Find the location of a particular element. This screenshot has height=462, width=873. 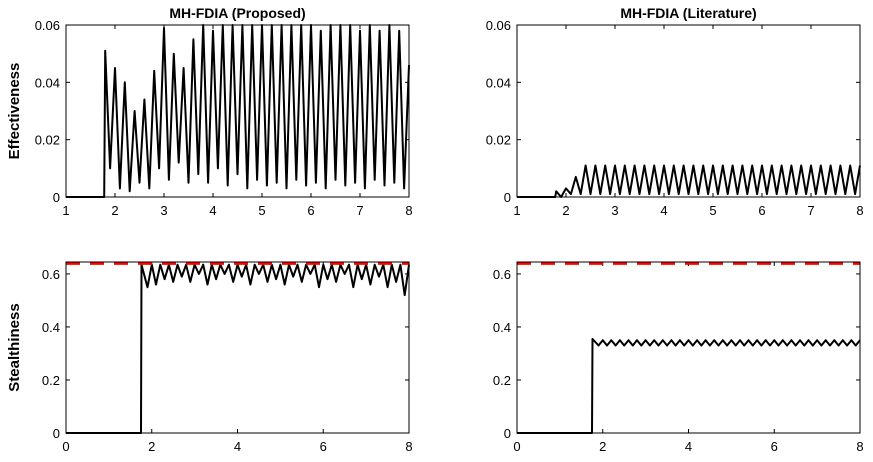

chart-title: MH-FDIA (Proposed) is located at coordinates (237, 13).